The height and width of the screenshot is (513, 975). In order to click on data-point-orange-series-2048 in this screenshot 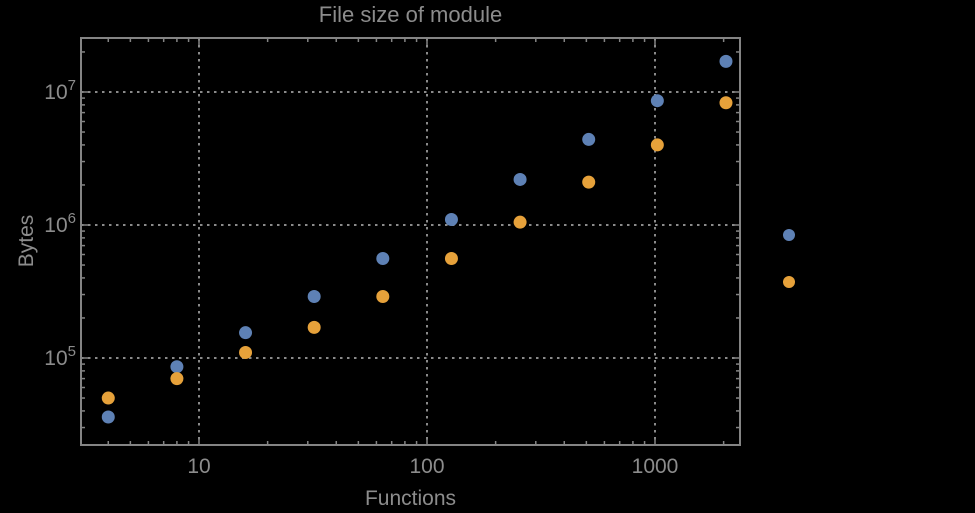, I will do `click(726, 103)`.